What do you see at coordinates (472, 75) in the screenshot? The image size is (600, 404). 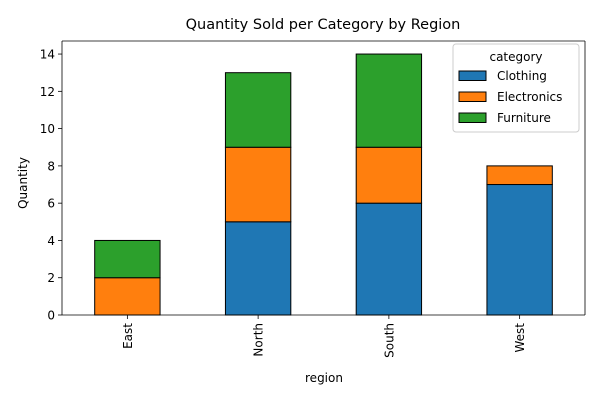 I see `legend-swatch-clothing` at bounding box center [472, 75].